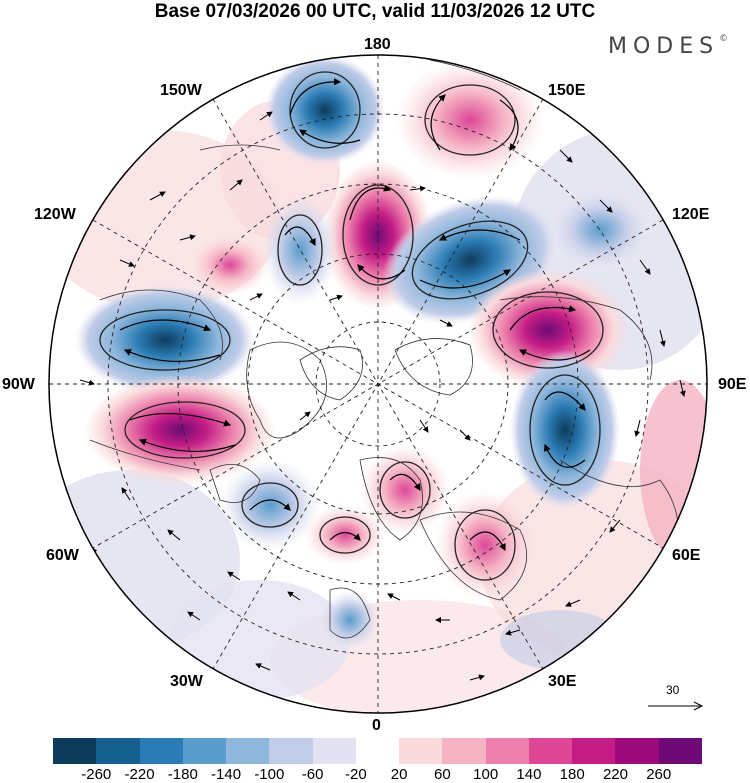 The image size is (750, 783). What do you see at coordinates (442, 774) in the screenshot?
I see `colorbar-tick-label: 60` at bounding box center [442, 774].